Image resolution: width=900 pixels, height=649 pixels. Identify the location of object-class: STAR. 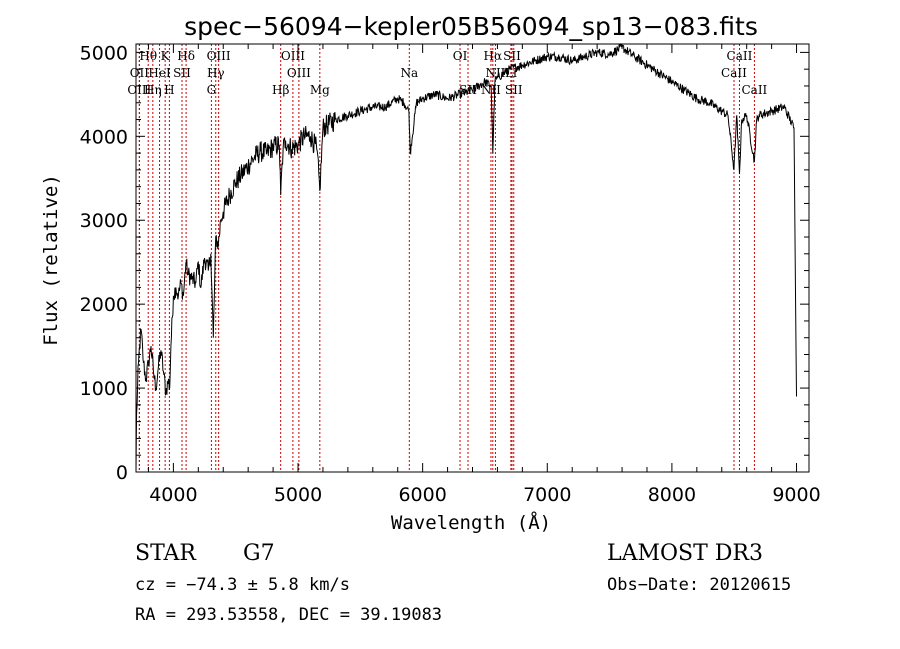
(166, 553).